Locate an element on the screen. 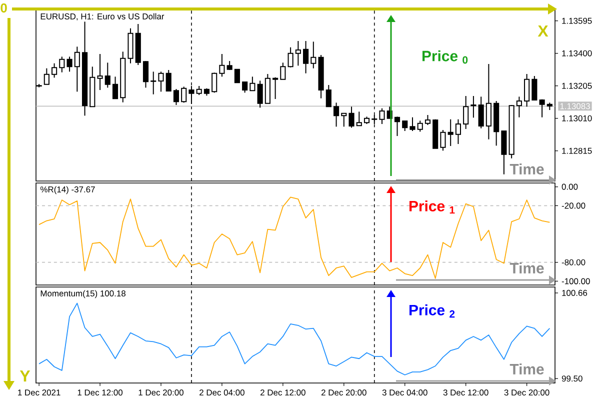 The image size is (600, 400). y-tick-label: 1.13010 is located at coordinates (577, 118).